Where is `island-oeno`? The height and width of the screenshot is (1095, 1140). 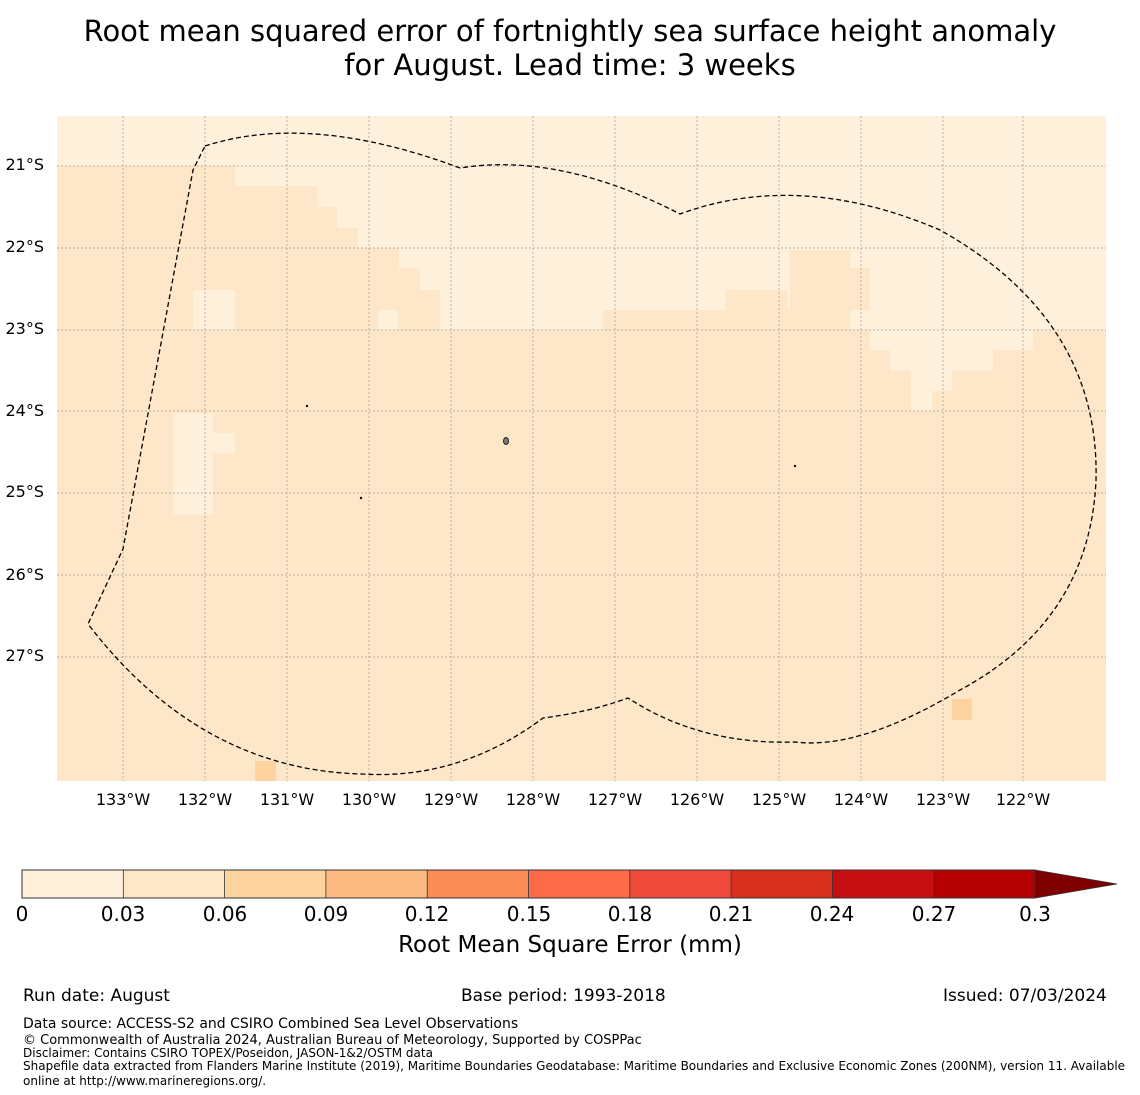 island-oeno is located at coordinates (307, 406).